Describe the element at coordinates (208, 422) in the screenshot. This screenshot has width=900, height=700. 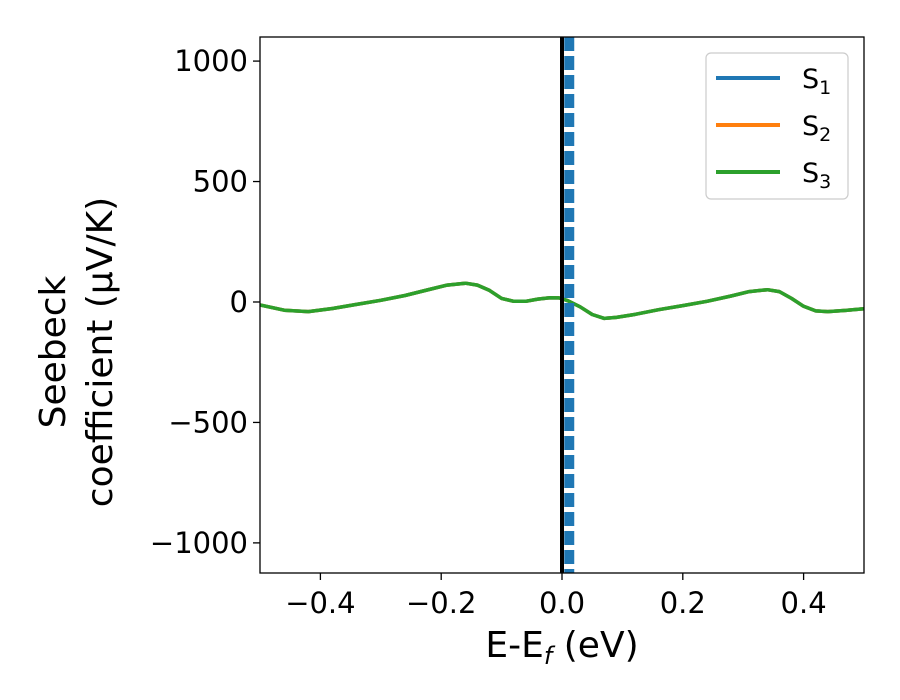
I see `y-tick-label: −500` at that location.